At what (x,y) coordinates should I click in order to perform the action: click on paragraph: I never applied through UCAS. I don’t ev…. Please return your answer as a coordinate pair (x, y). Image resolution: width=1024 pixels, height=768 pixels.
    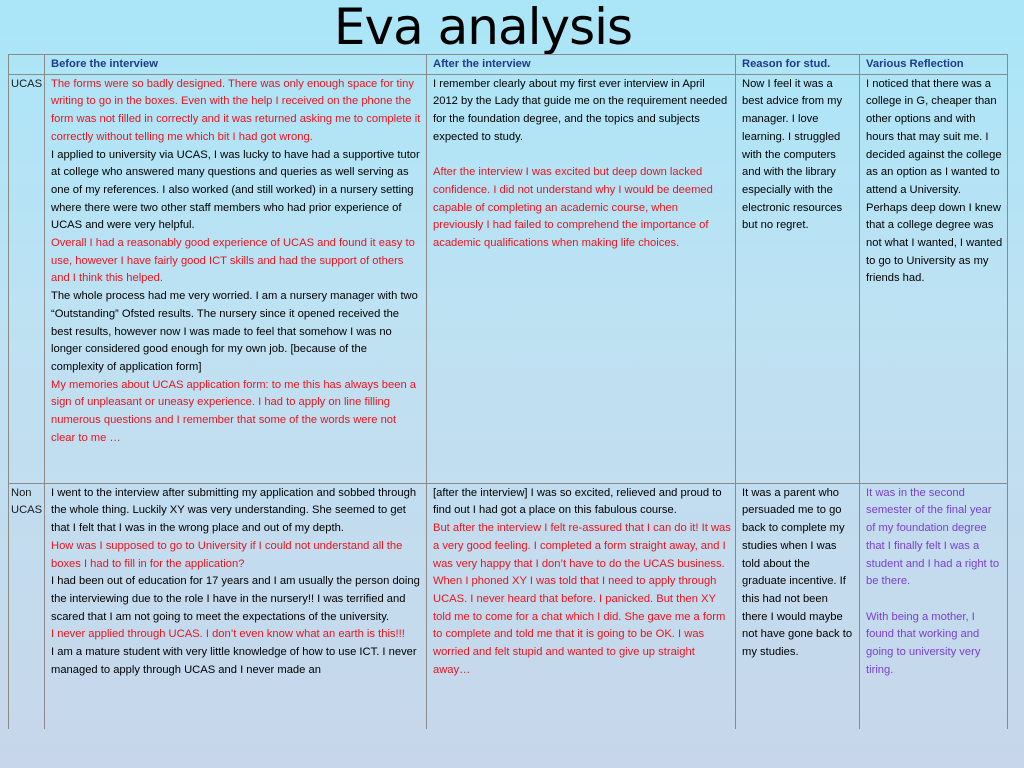
    Looking at the image, I should click on (228, 634).